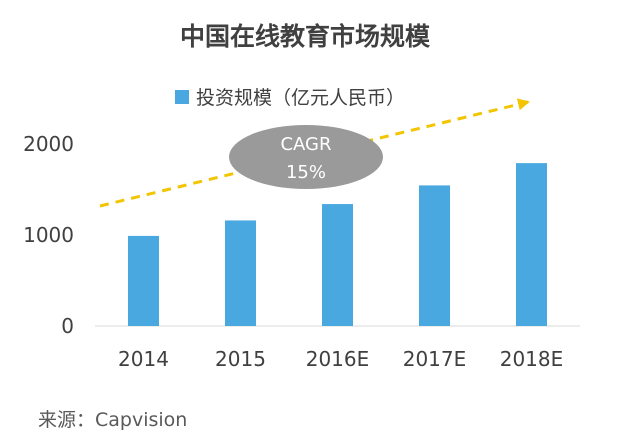 The height and width of the screenshot is (445, 617). Describe the element at coordinates (240, 359) in the screenshot. I see `x-tick-label: 2015` at that location.